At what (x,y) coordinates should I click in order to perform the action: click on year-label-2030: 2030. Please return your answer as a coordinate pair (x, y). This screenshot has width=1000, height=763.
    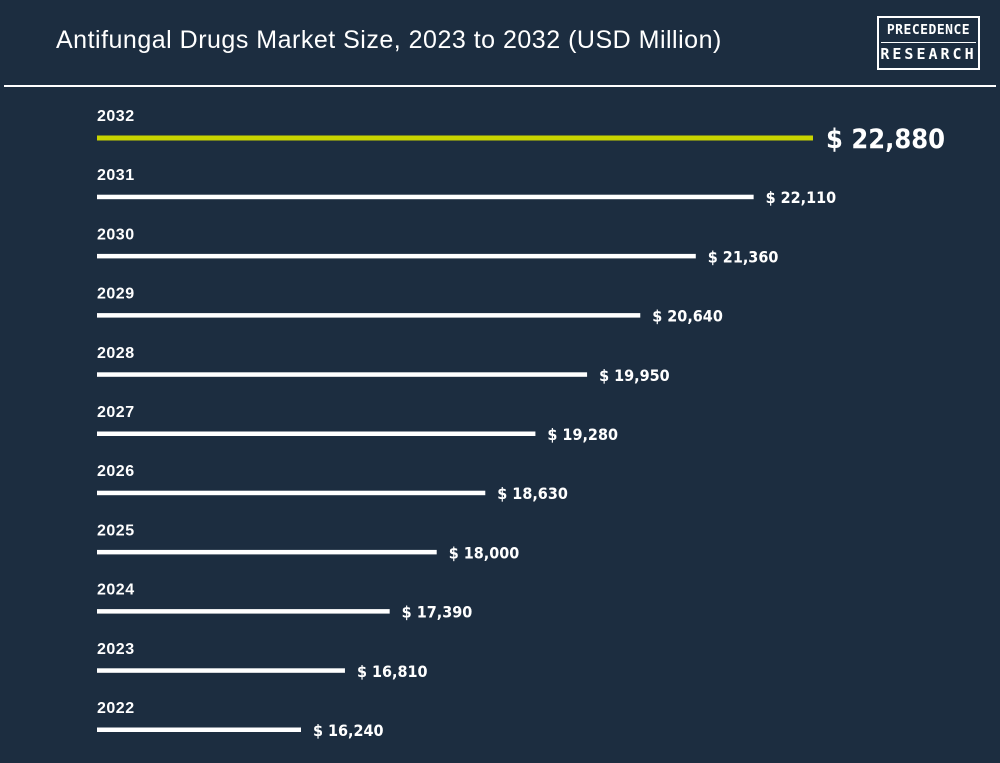
    Looking at the image, I should click on (116, 234).